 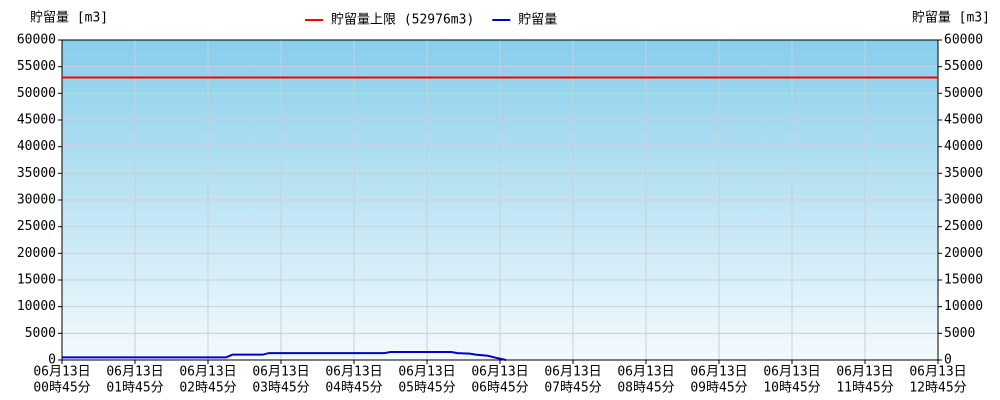 What do you see at coordinates (963, 200) in the screenshot?
I see `y2-tick-label: 30000` at bounding box center [963, 200].